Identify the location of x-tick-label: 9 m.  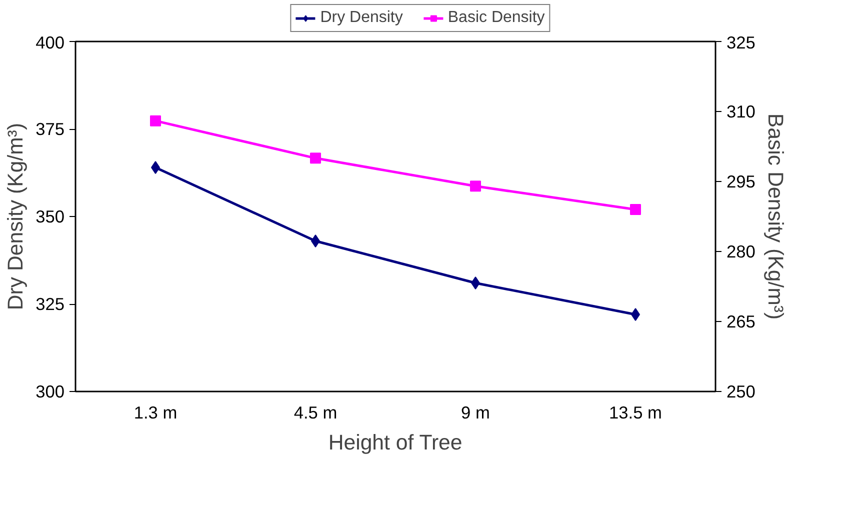
(475, 412).